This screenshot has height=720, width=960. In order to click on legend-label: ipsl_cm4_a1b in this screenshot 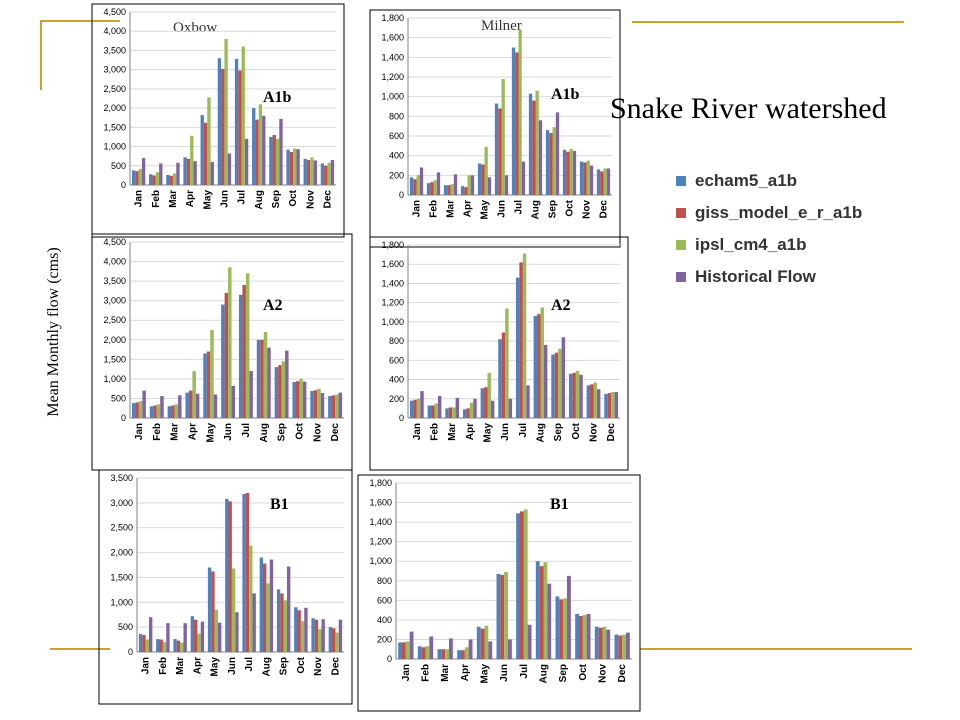, I will do `click(751, 244)`.